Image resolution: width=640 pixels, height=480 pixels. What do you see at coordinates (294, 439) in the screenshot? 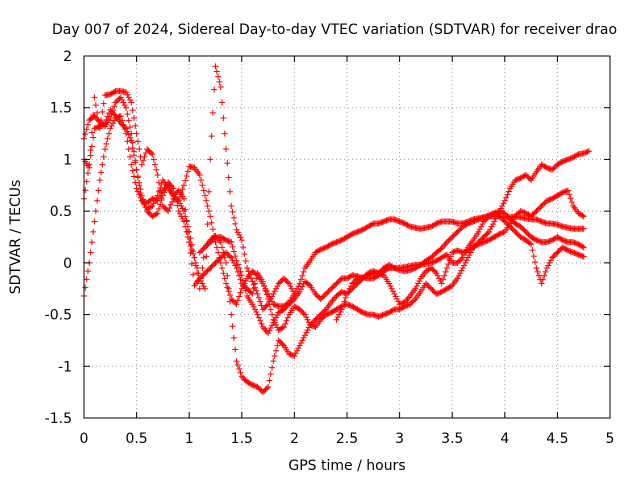
I see `x-tick-label: 2` at bounding box center [294, 439].